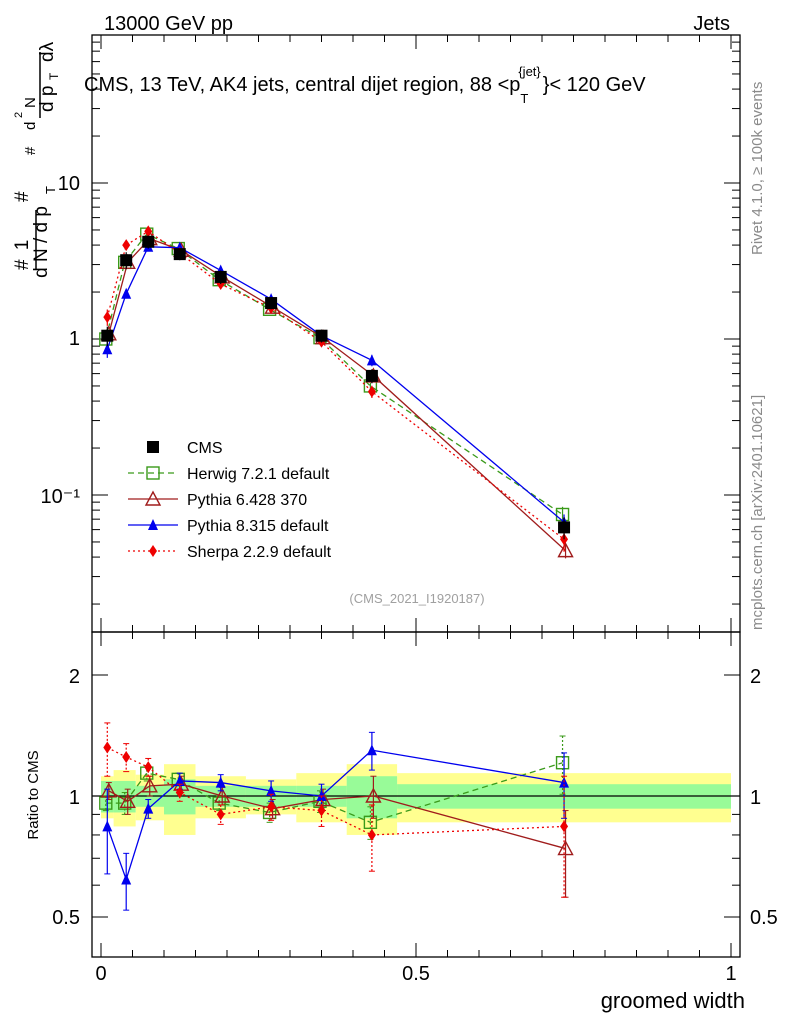 Image resolution: width=786 pixels, height=1024 pixels. I want to click on legend-marker-herwig, so click(153, 473).